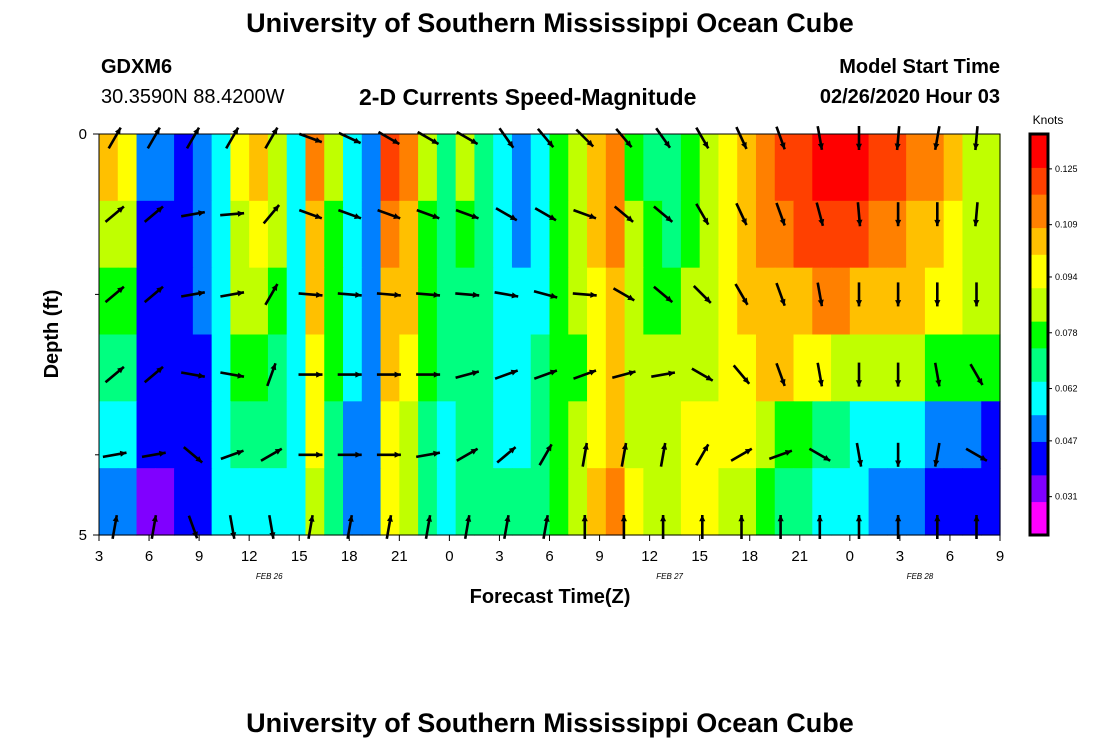 This screenshot has height=750, width=1100. I want to click on colorbar-tick-label: 0.094, so click(1066, 277).